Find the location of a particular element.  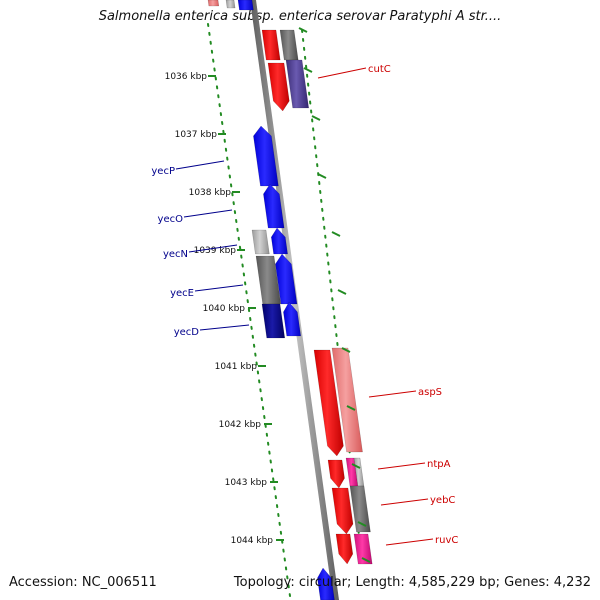

gene-label-ruvC: ruvC is located at coordinates (446, 540).